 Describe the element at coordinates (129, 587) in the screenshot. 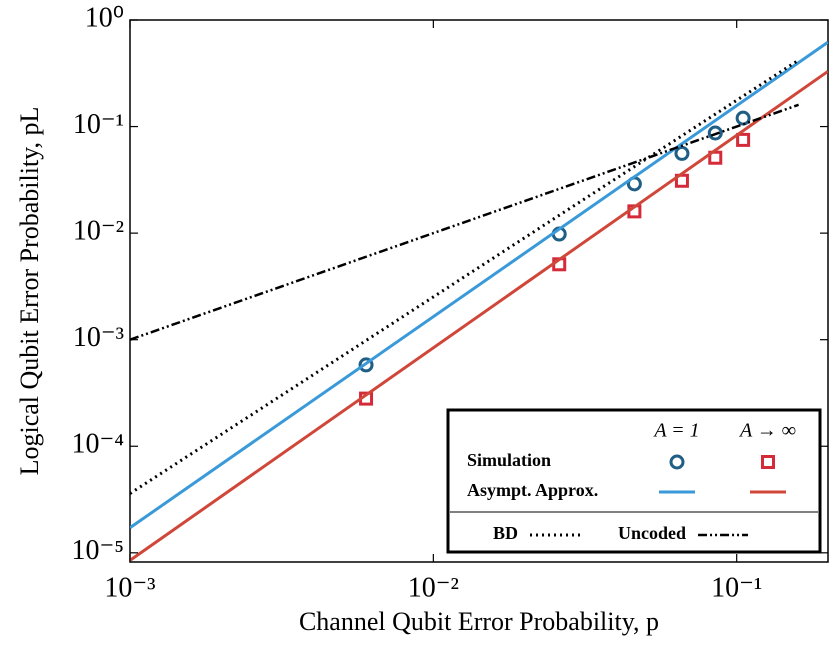

I see `x-tick-label: 10⁻³` at that location.